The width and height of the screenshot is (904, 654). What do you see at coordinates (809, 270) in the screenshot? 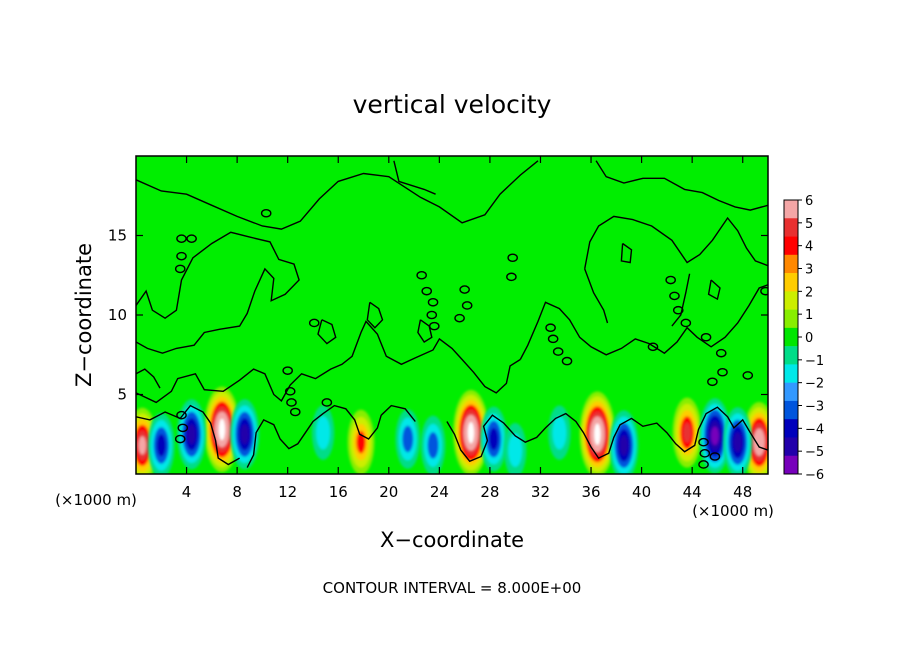
I see `colorbar-label: 3` at bounding box center [809, 270].